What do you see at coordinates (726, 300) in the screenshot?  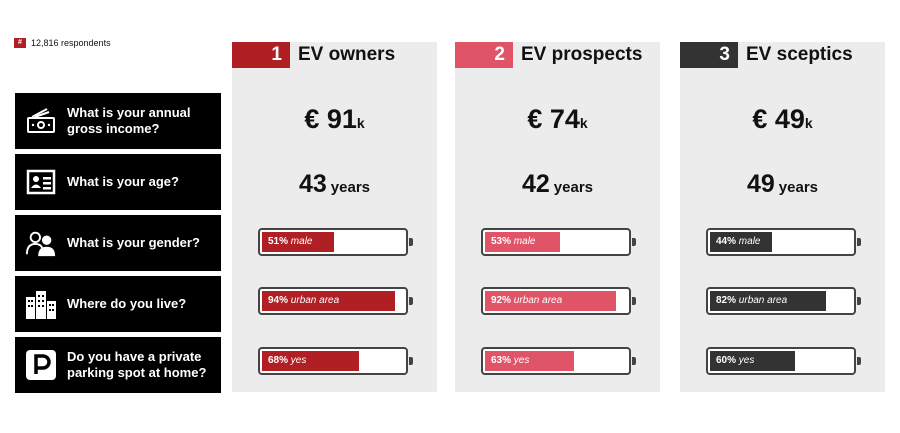 I see `battery-percent: 82%` at bounding box center [726, 300].